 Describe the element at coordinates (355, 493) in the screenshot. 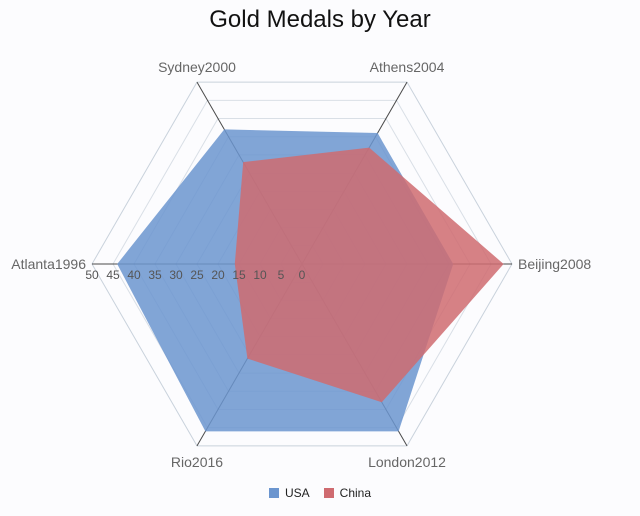

I see `legend-label: China` at that location.